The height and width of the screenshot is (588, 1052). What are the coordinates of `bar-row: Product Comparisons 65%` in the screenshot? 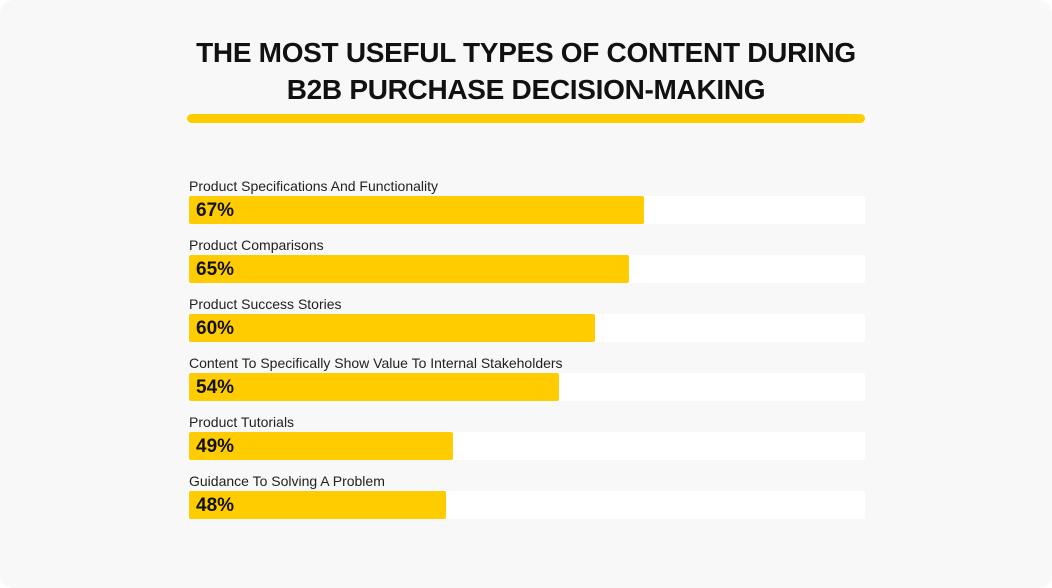 It's located at (527, 265).